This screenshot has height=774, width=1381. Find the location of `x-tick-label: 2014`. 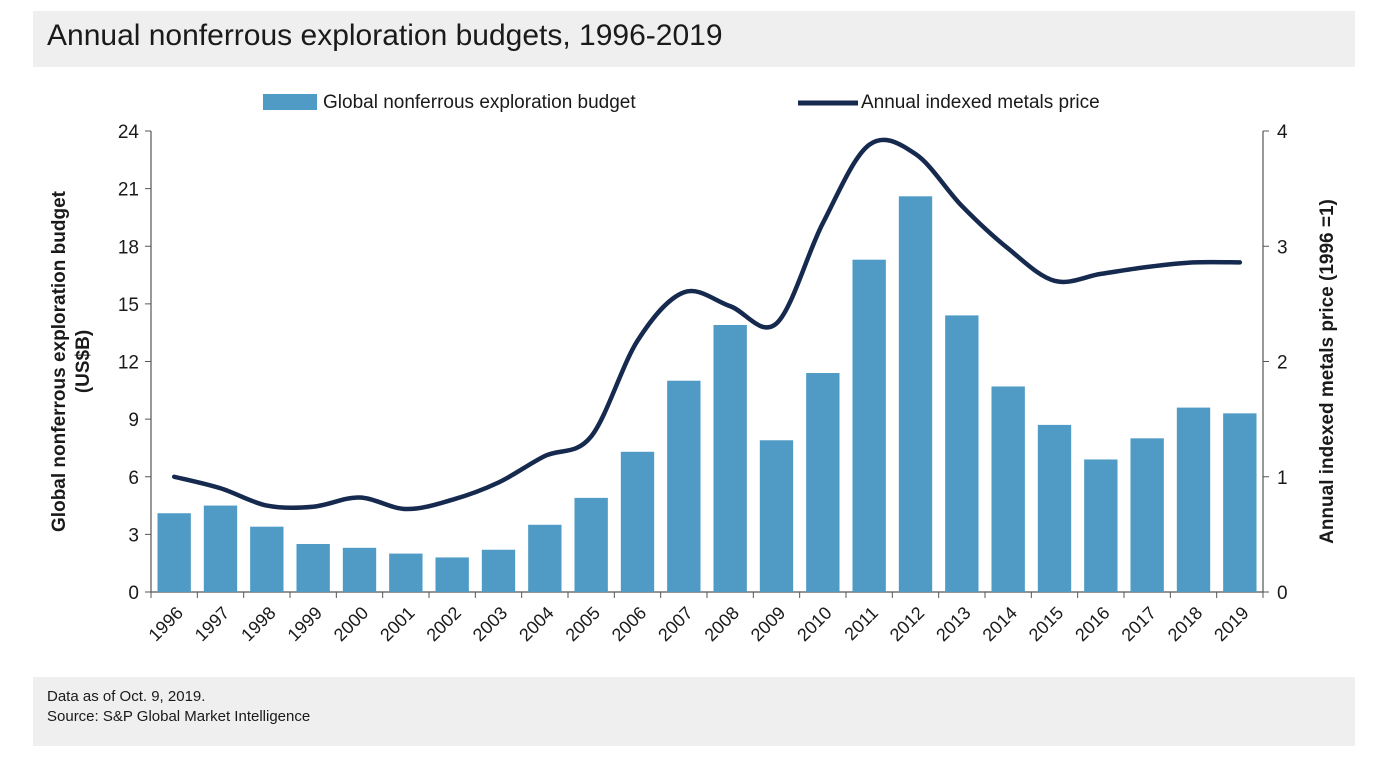

x-tick-label: 2014 is located at coordinates (1000, 624).